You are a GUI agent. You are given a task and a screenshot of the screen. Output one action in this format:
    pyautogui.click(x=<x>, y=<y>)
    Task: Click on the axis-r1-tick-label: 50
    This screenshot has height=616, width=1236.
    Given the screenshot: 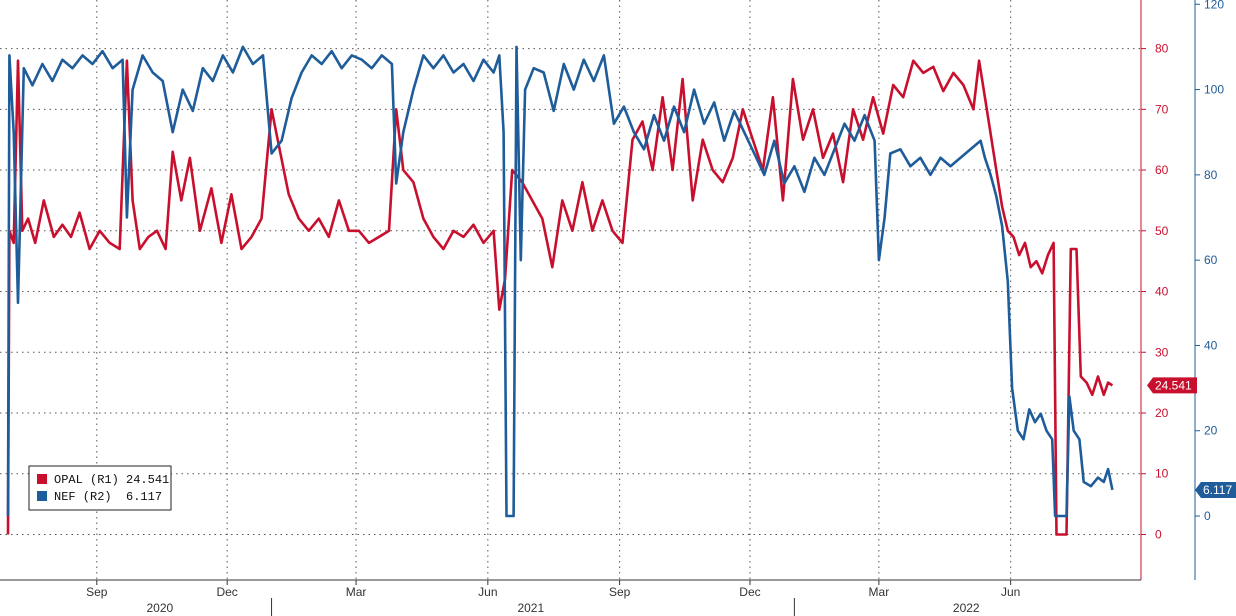 What is the action you would take?
    pyautogui.click(x=1162, y=231)
    